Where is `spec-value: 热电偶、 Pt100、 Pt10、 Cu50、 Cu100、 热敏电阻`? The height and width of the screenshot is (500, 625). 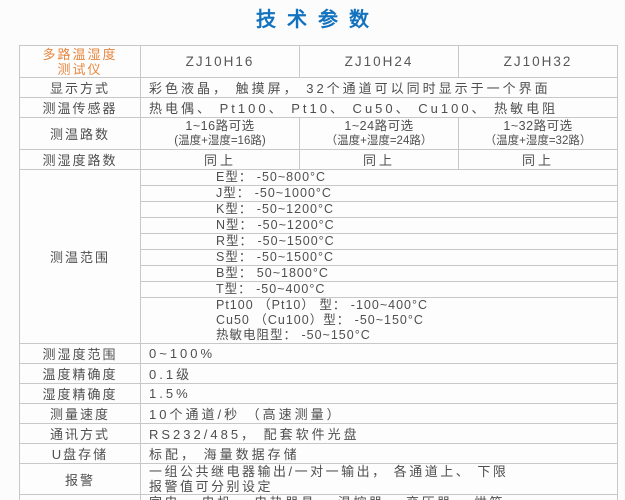
spec-value: 热电偶、 Pt100、 Pt10、 Cu50、 Cu100、 热敏电阻 is located at coordinates (379, 107).